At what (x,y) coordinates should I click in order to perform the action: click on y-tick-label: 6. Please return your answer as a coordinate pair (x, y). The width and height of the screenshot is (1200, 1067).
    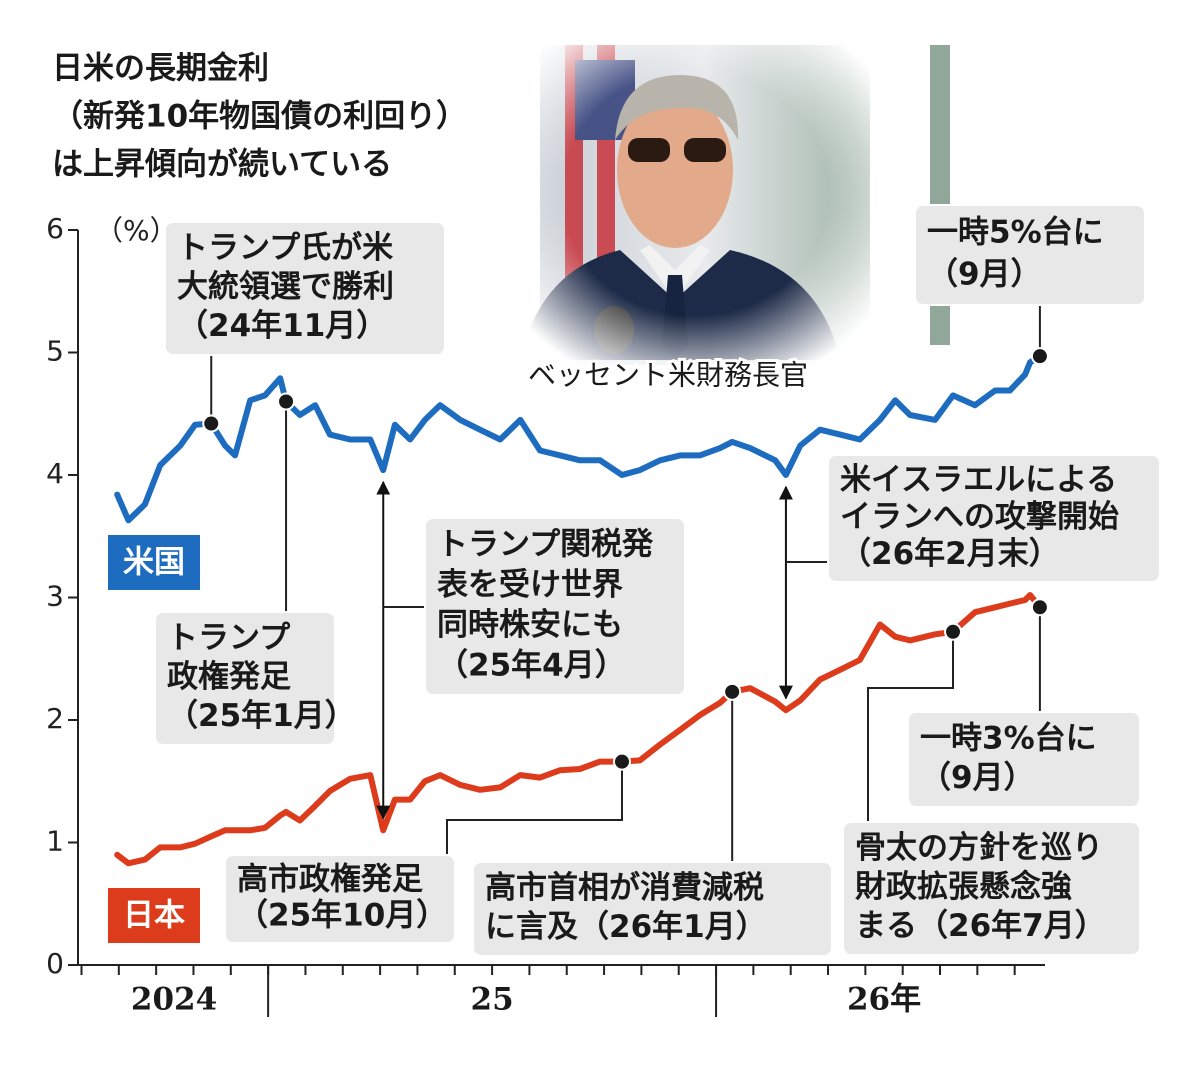
    Looking at the image, I should click on (55, 228).